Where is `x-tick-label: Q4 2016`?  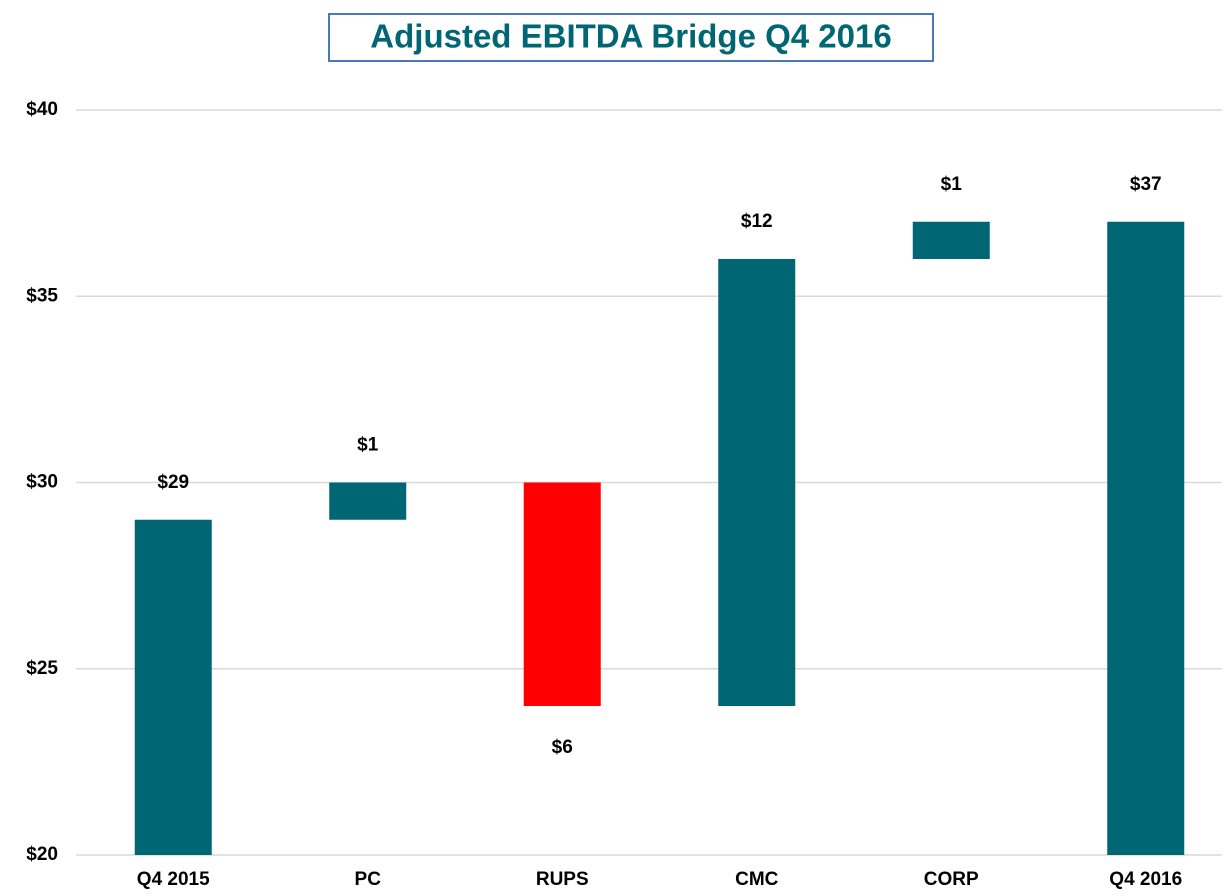 x-tick-label: Q4 2016 is located at coordinates (1145, 879).